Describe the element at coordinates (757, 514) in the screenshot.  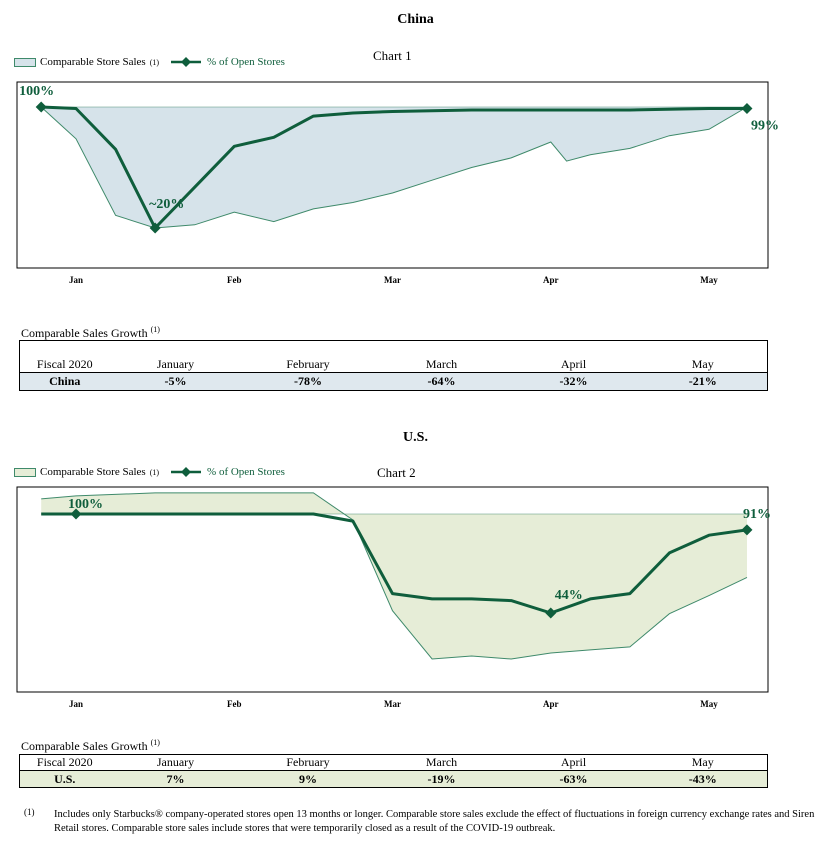
I see `data-label: 91%` at that location.